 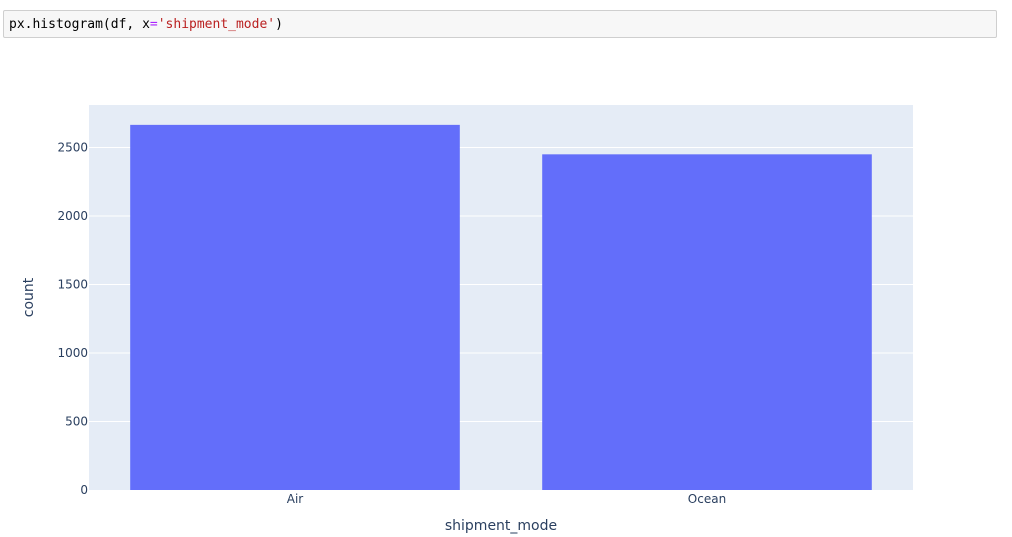 What do you see at coordinates (501, 526) in the screenshot?
I see `x-axis-title: shipment_mode` at bounding box center [501, 526].